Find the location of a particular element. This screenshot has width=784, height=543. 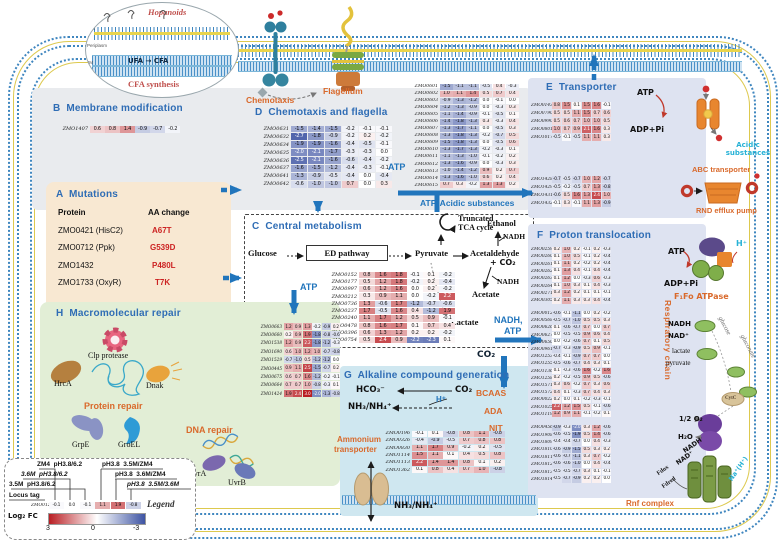

f1fo-atpase-icon is located at coordinates (710, 259).